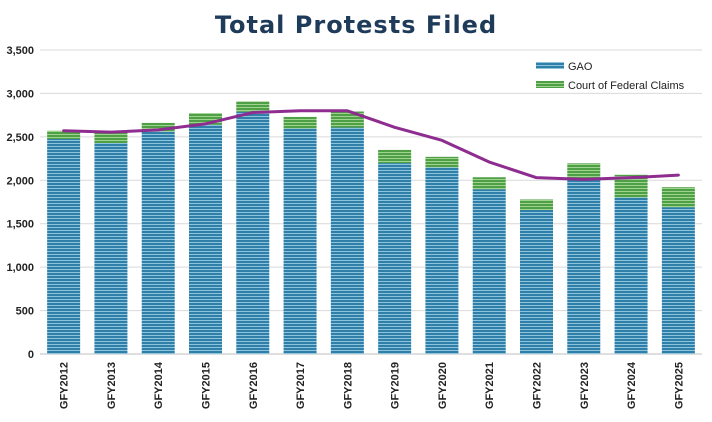 Image resolution: width=712 pixels, height=422 pixels. Describe the element at coordinates (538, 385) in the screenshot. I see `x-tick-label: GFY2022` at that location.